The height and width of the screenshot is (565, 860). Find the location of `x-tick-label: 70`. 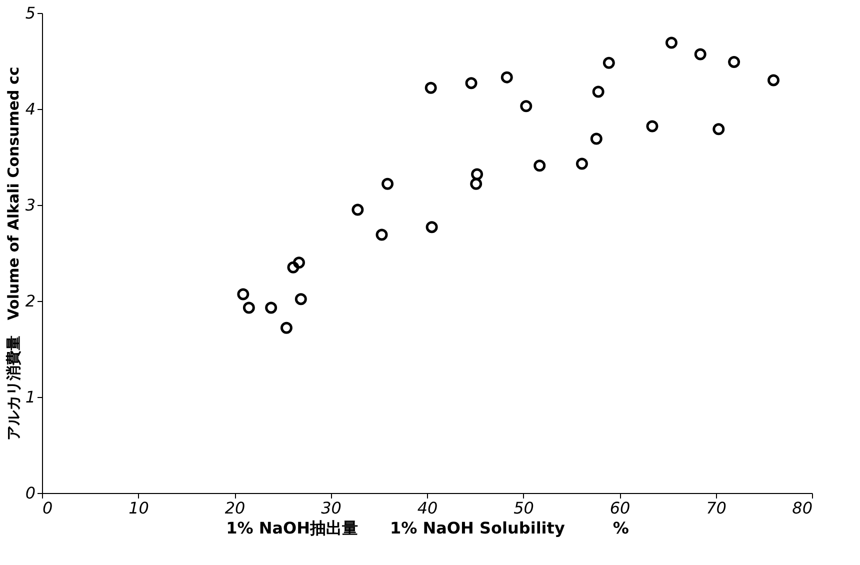

x-tick-label: 70 is located at coordinates (716, 508).